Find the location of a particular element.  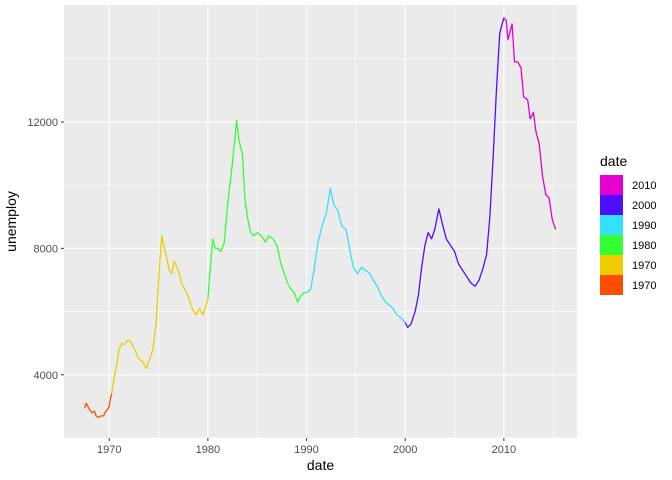

x-tick-label: 1980 is located at coordinates (208, 450).